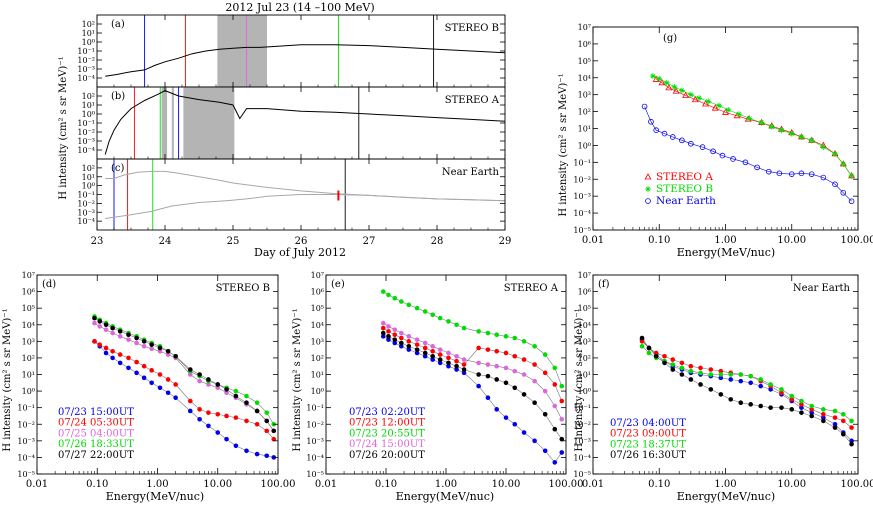 This screenshot has width=873, height=505. Describe the element at coordinates (506, 484) in the screenshot. I see `panel-e-xtick-label-3: 10.00` at that location.